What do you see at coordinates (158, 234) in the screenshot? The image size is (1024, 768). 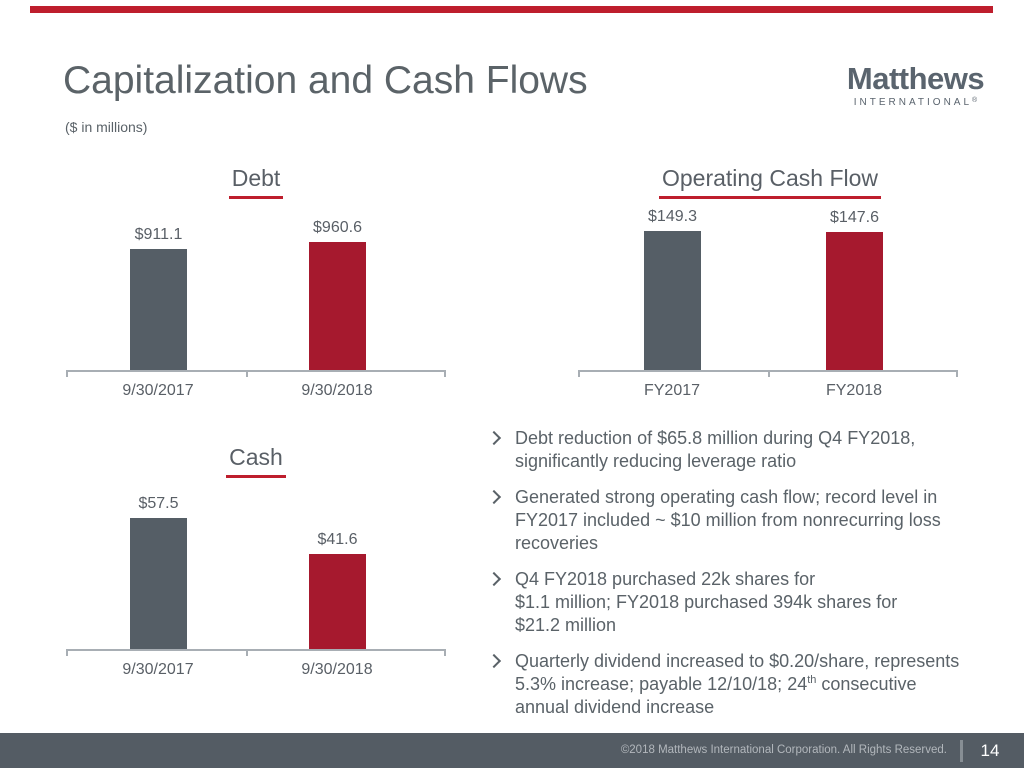 I see `bar-value-label: $911.1` at bounding box center [158, 234].